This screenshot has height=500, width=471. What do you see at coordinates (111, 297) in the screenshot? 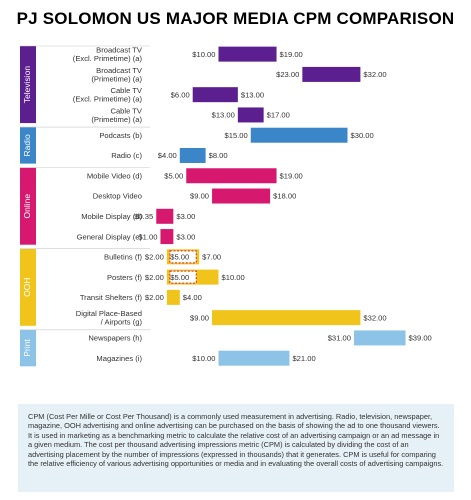
I see `category-label: Transit Shelters (f)` at bounding box center [111, 297].